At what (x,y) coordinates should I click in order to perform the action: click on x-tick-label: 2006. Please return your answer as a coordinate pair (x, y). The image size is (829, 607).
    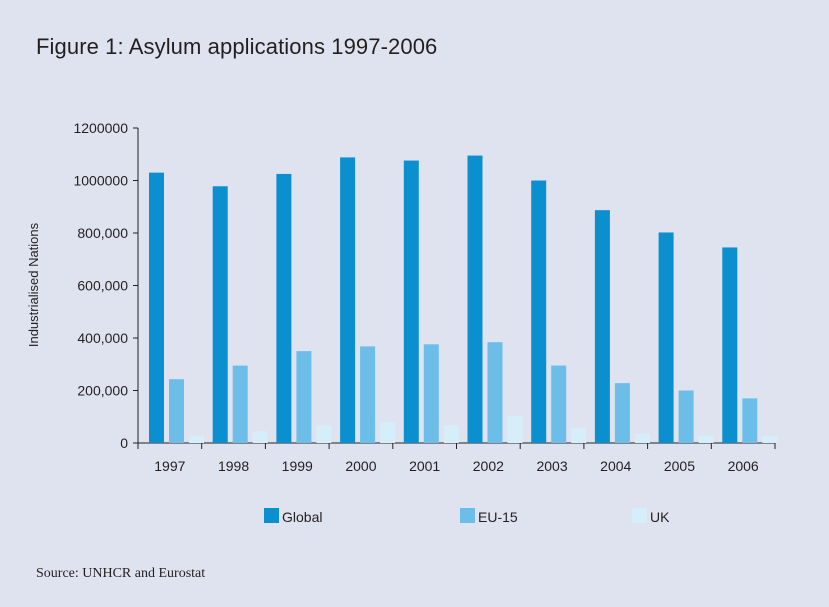
    Looking at the image, I should click on (743, 466).